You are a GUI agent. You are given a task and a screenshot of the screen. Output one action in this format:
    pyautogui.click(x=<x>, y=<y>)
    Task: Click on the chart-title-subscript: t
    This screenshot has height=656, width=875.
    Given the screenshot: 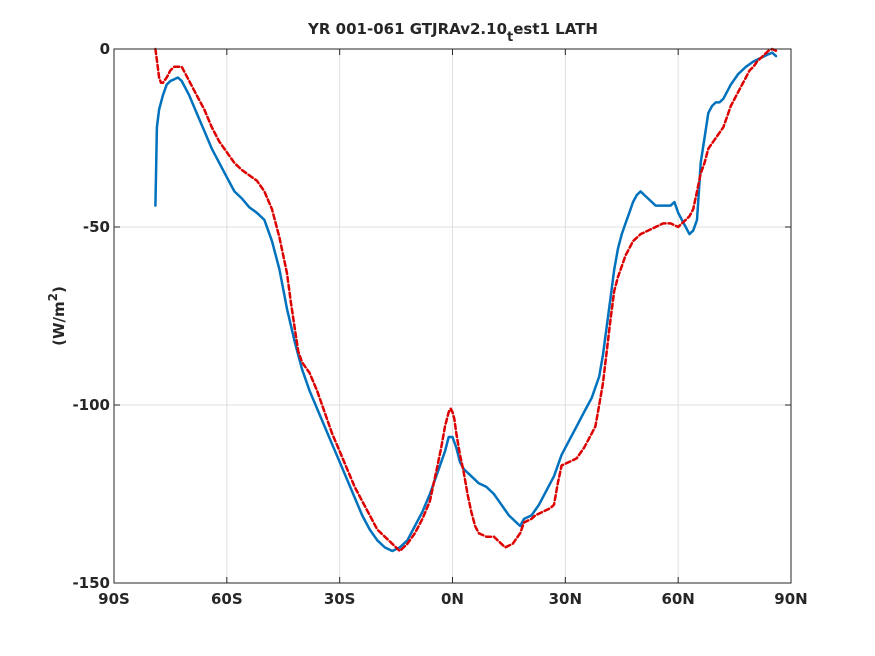 What is the action you would take?
    pyautogui.click(x=510, y=37)
    